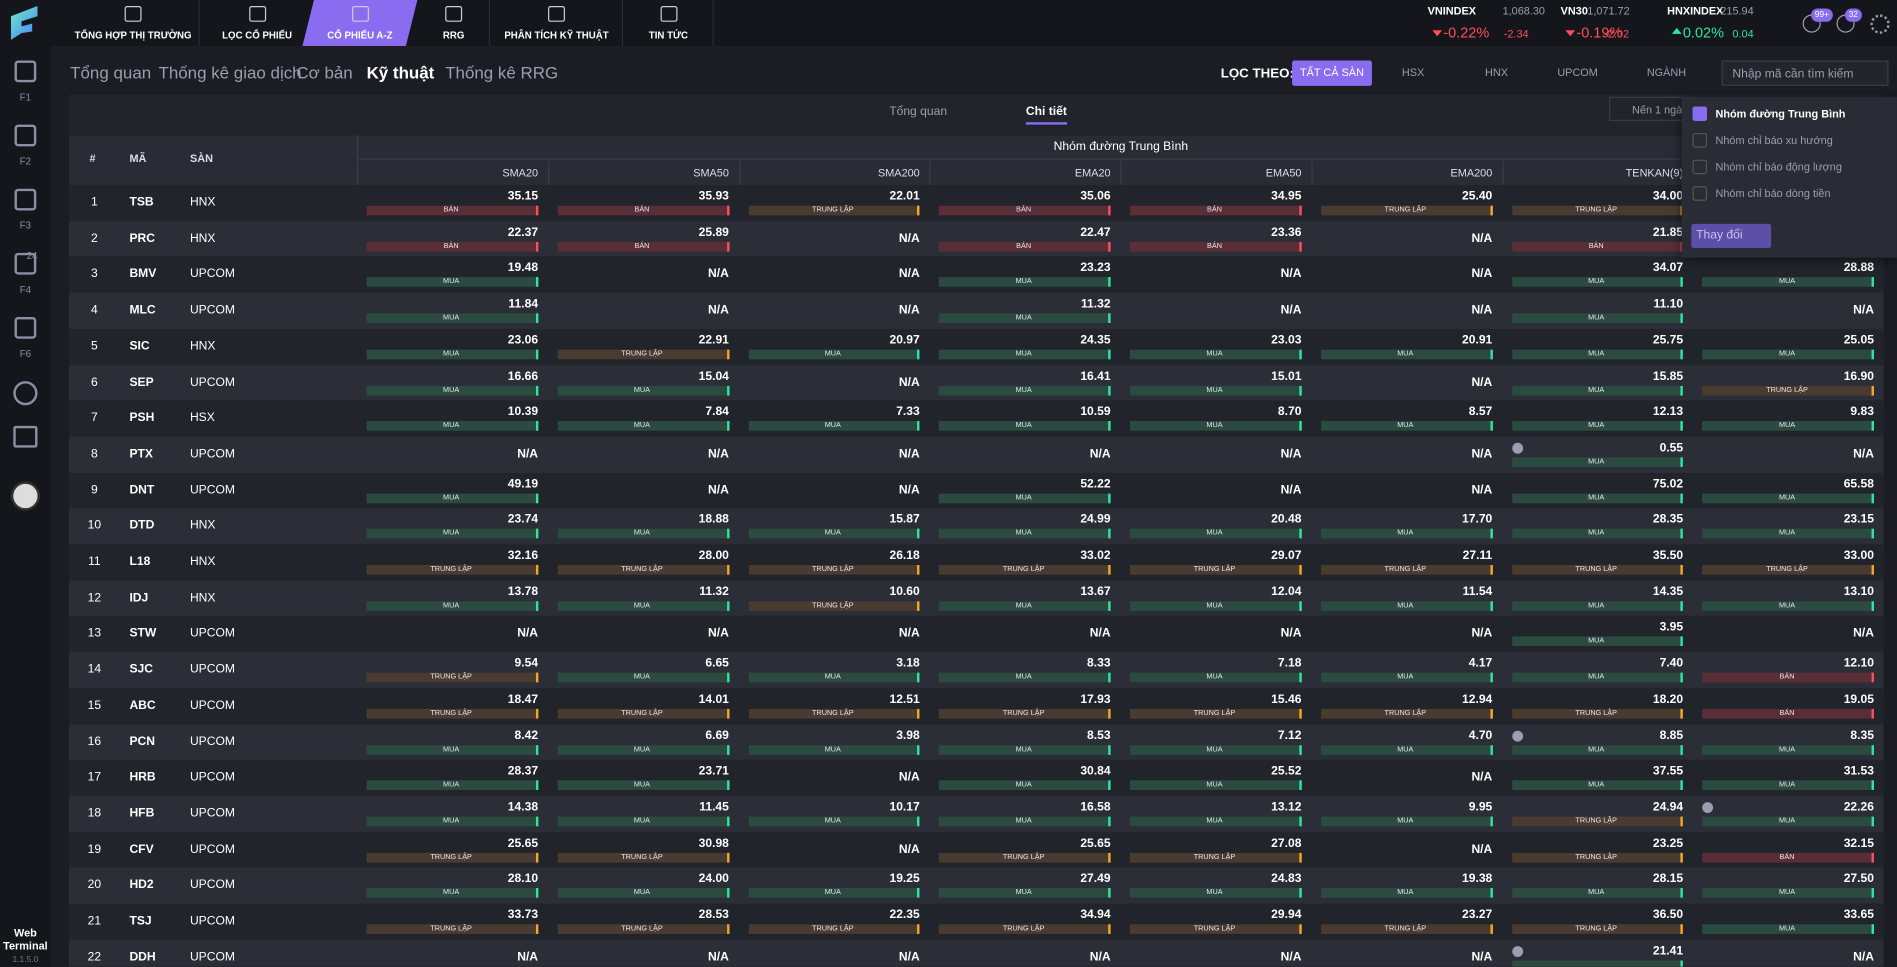  What do you see at coordinates (713, 232) in the screenshot?
I see `cell-value: 25.89` at bounding box center [713, 232].